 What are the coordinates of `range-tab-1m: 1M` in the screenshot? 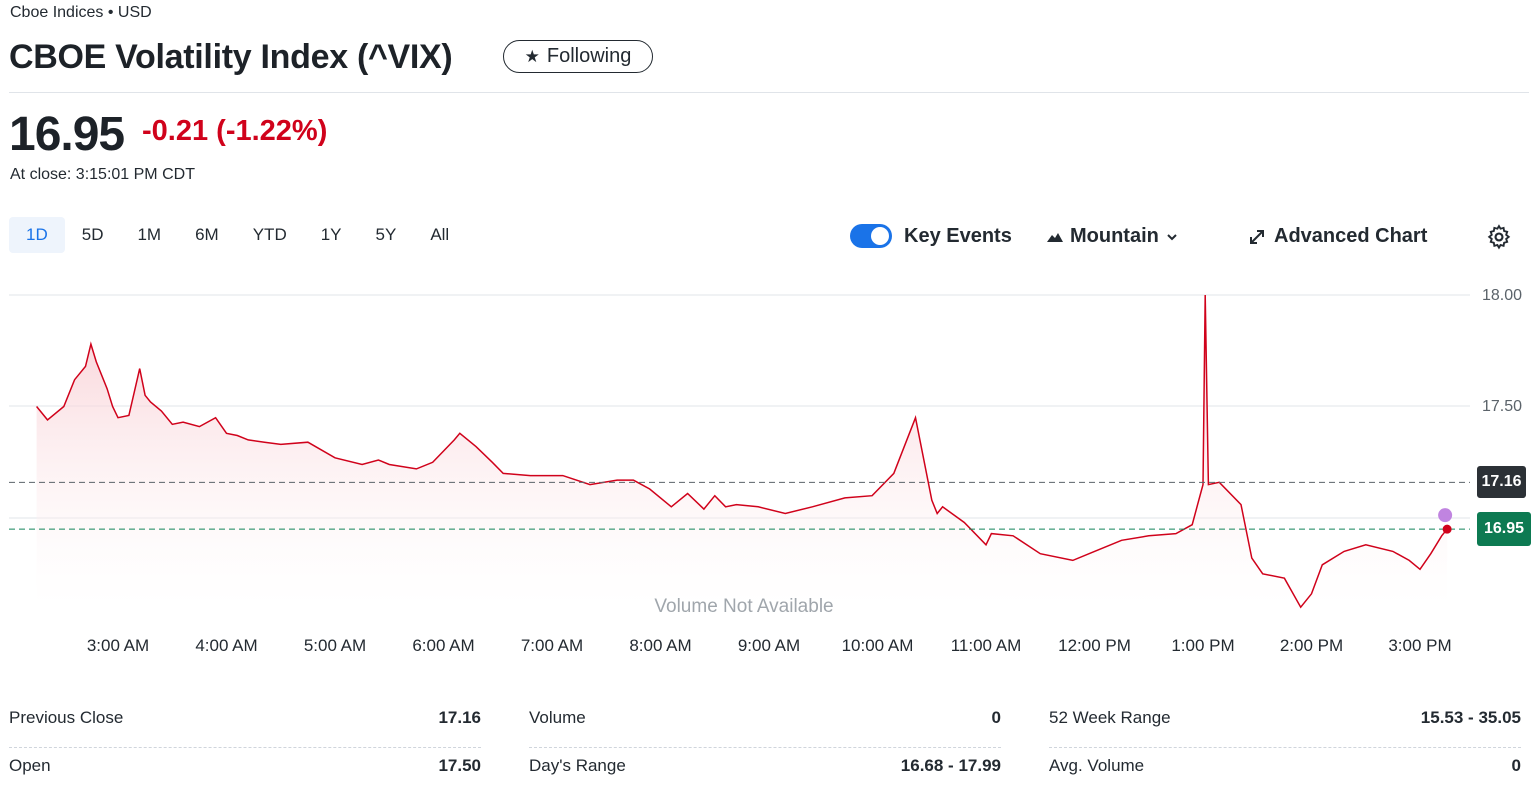 It's located at (149, 234).